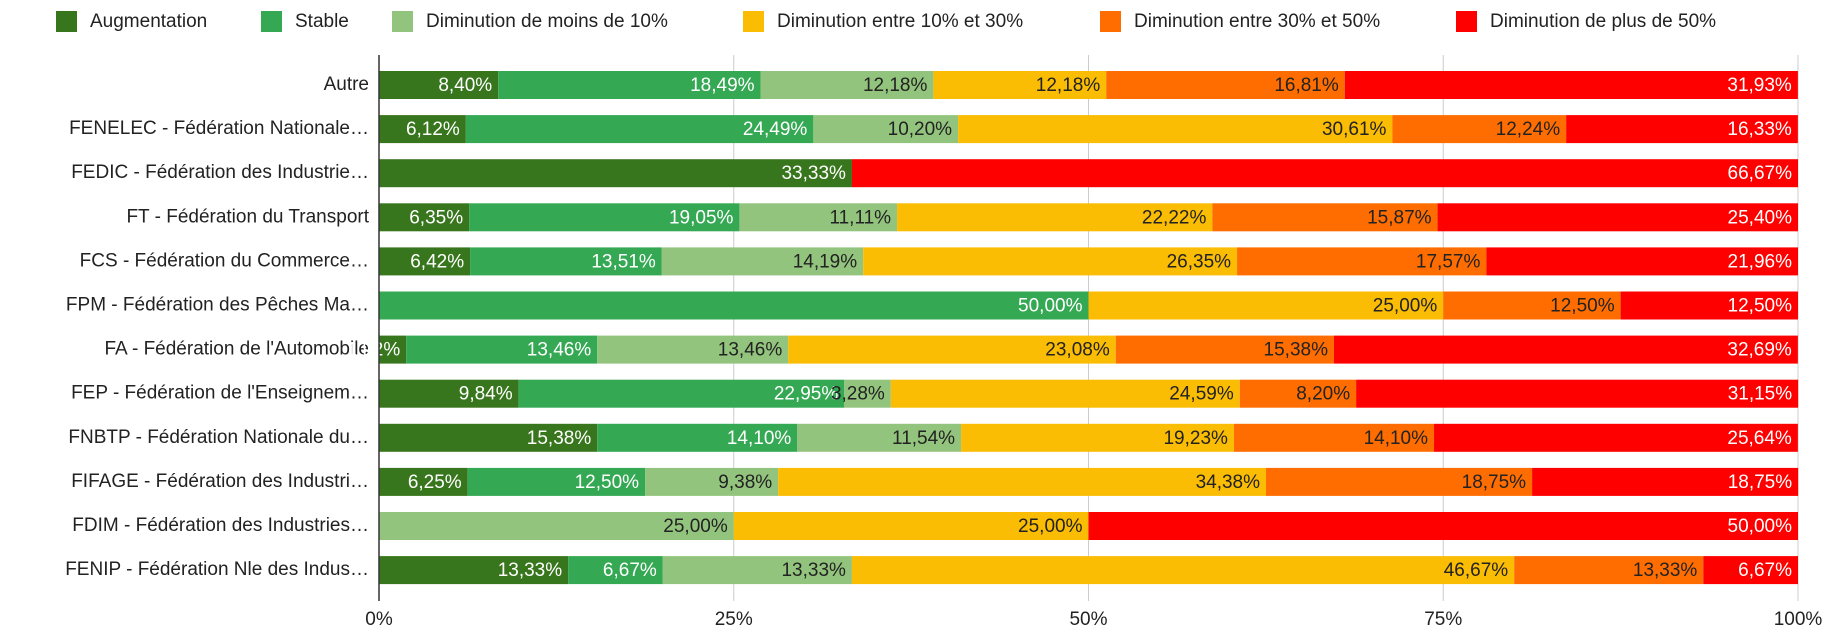 The width and height of the screenshot is (1829, 630). I want to click on data-label: 12,50%, so click(1760, 306).